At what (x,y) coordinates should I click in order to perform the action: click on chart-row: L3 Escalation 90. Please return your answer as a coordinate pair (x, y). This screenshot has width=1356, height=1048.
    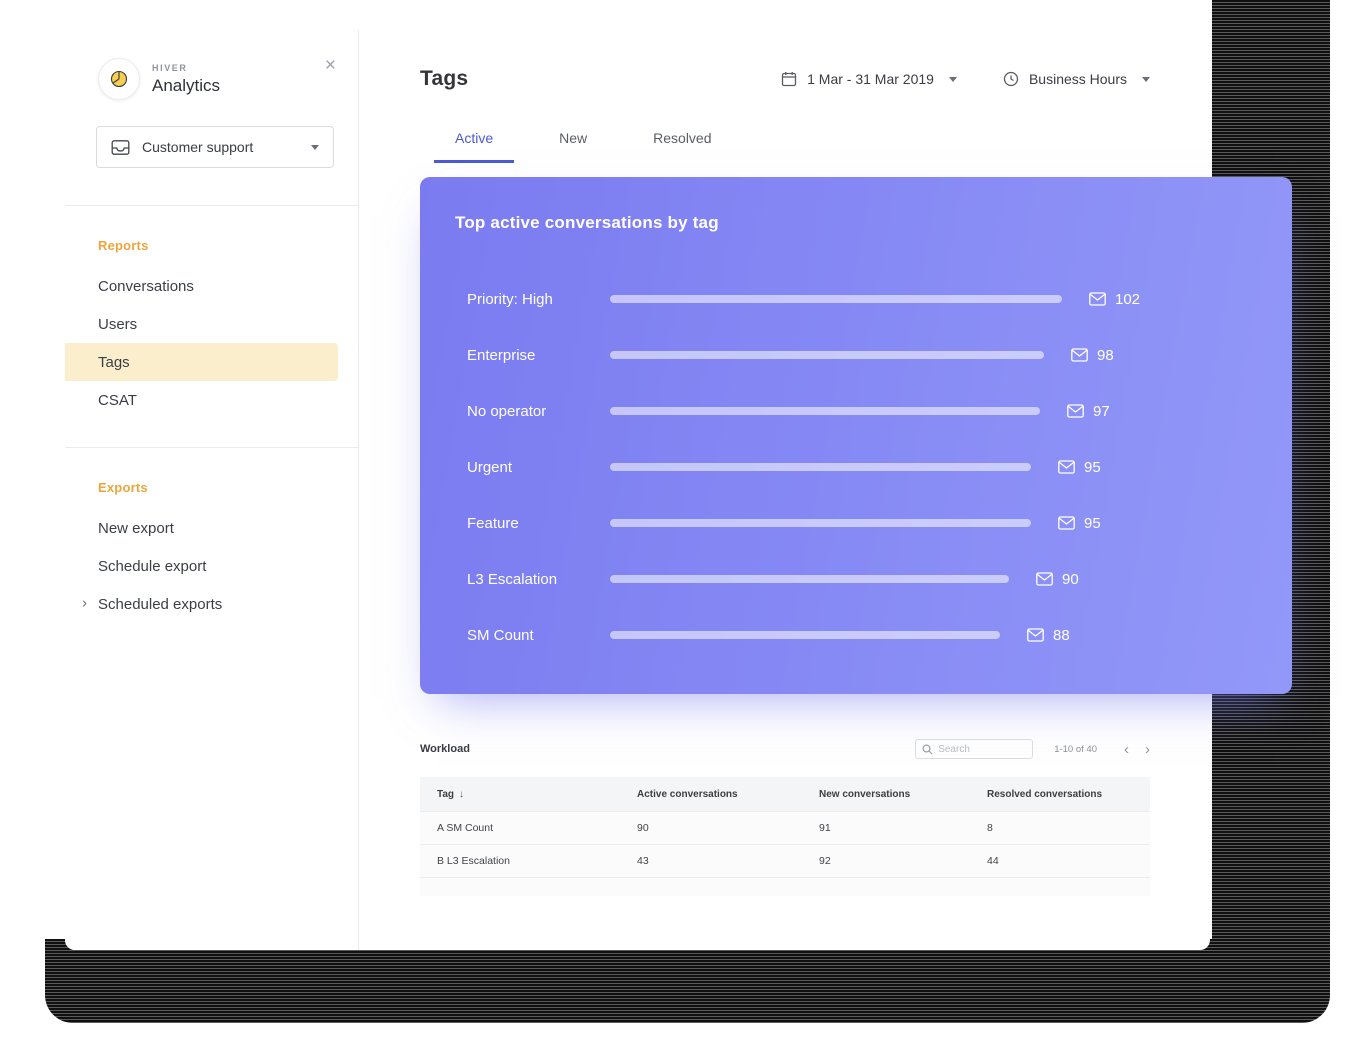
    Looking at the image, I should click on (873, 579).